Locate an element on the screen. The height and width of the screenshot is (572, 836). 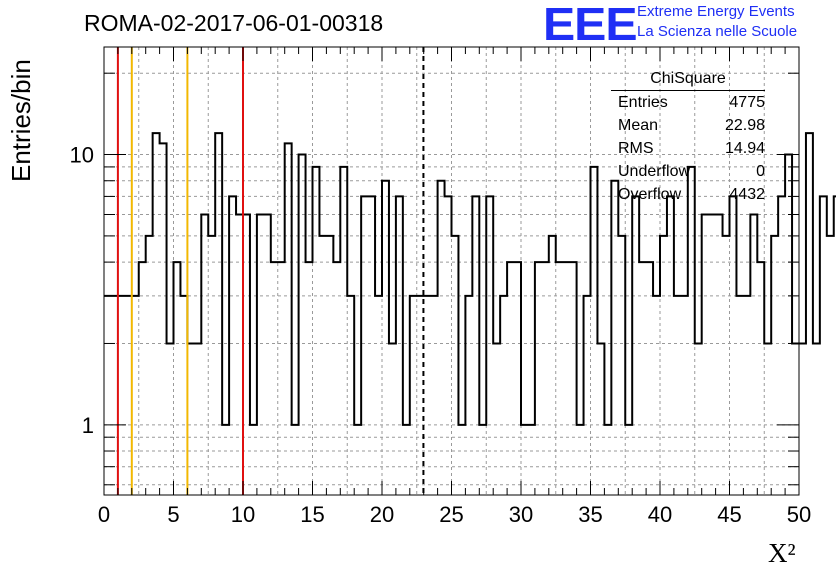
page-title: ROMA-02-2017-06-01-00318 is located at coordinates (234, 23).